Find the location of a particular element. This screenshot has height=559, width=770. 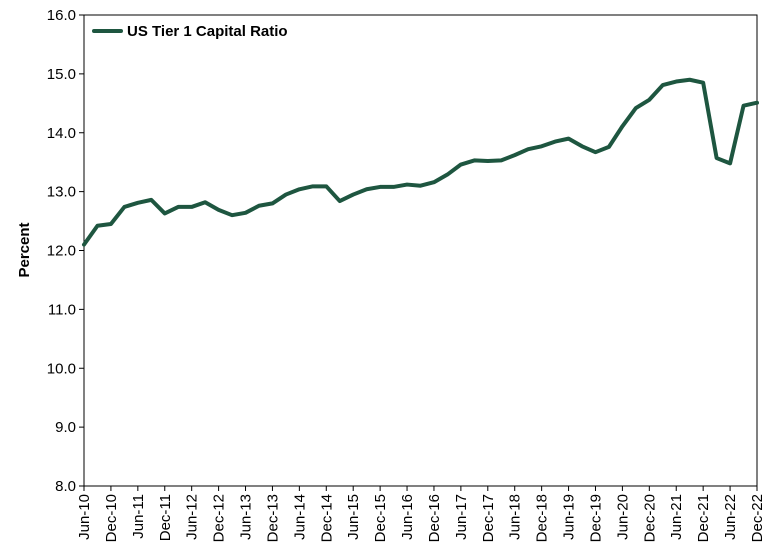

x-tick-label: Dec-16 is located at coordinates (434, 518).